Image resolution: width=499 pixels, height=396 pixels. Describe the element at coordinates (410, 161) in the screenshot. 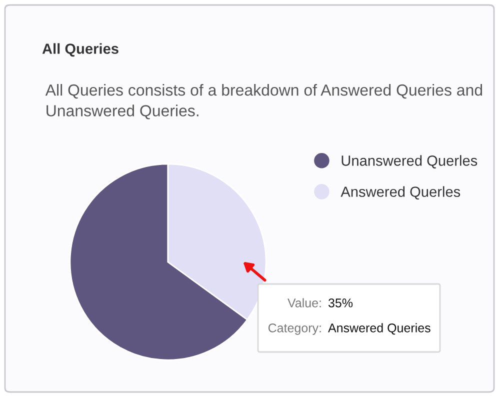

I see `legend-label: Unanswered Querles` at that location.